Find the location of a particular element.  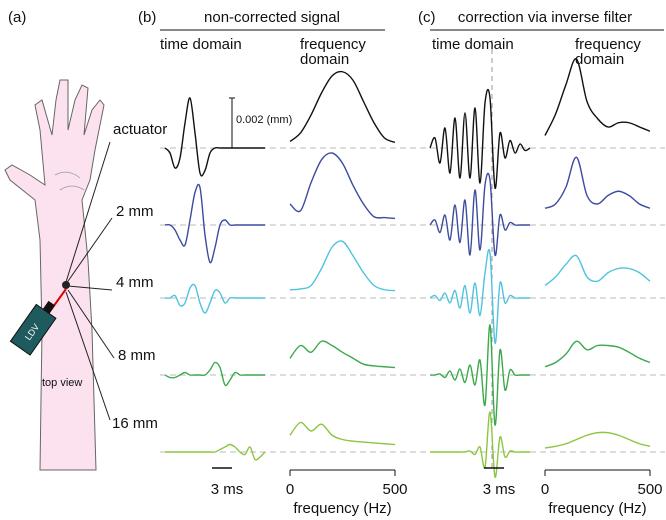

palm-lines is located at coordinates (69, 181).